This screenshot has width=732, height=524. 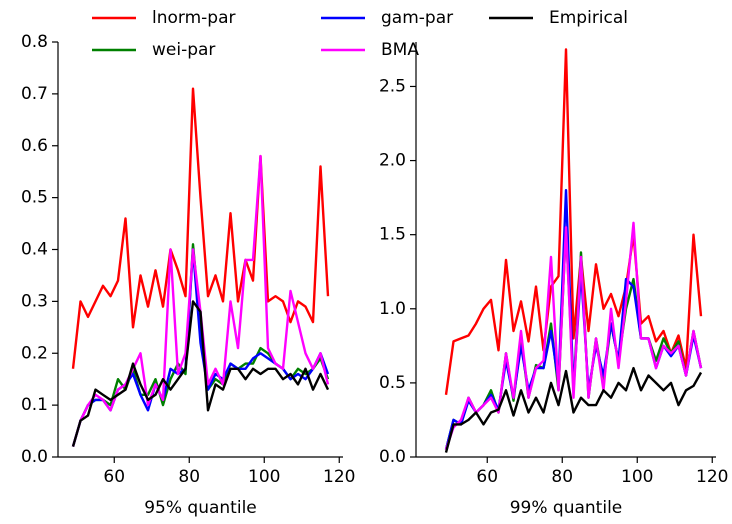 I want to click on y-tick-label: 0.2, so click(x=34, y=353).